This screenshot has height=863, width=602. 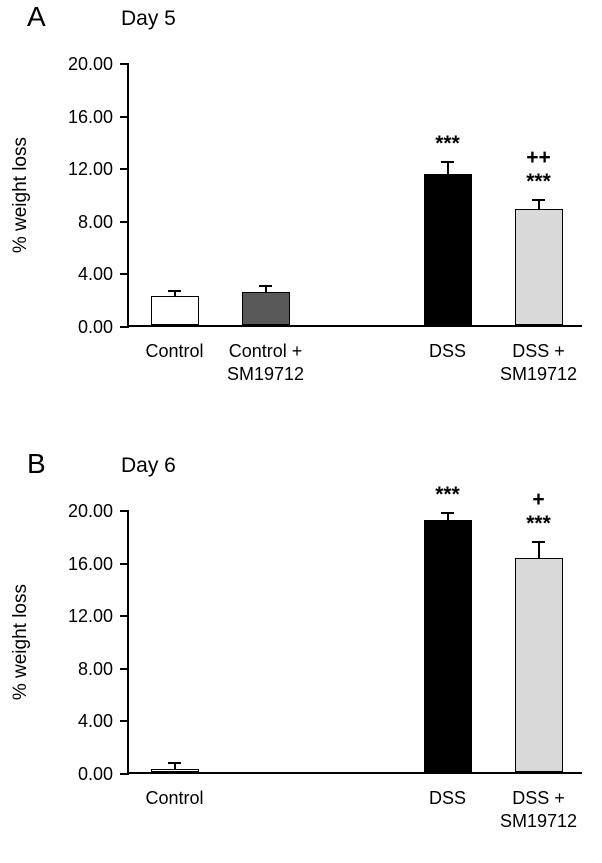 What do you see at coordinates (36, 16) in the screenshot?
I see `panel-label: A` at bounding box center [36, 16].